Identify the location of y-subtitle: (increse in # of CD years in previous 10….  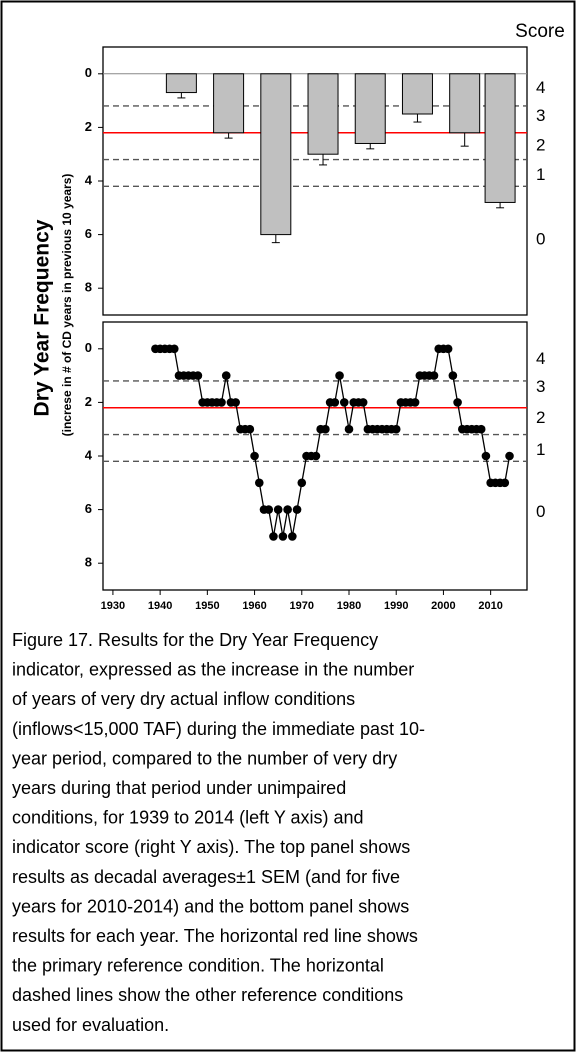
(67, 305).